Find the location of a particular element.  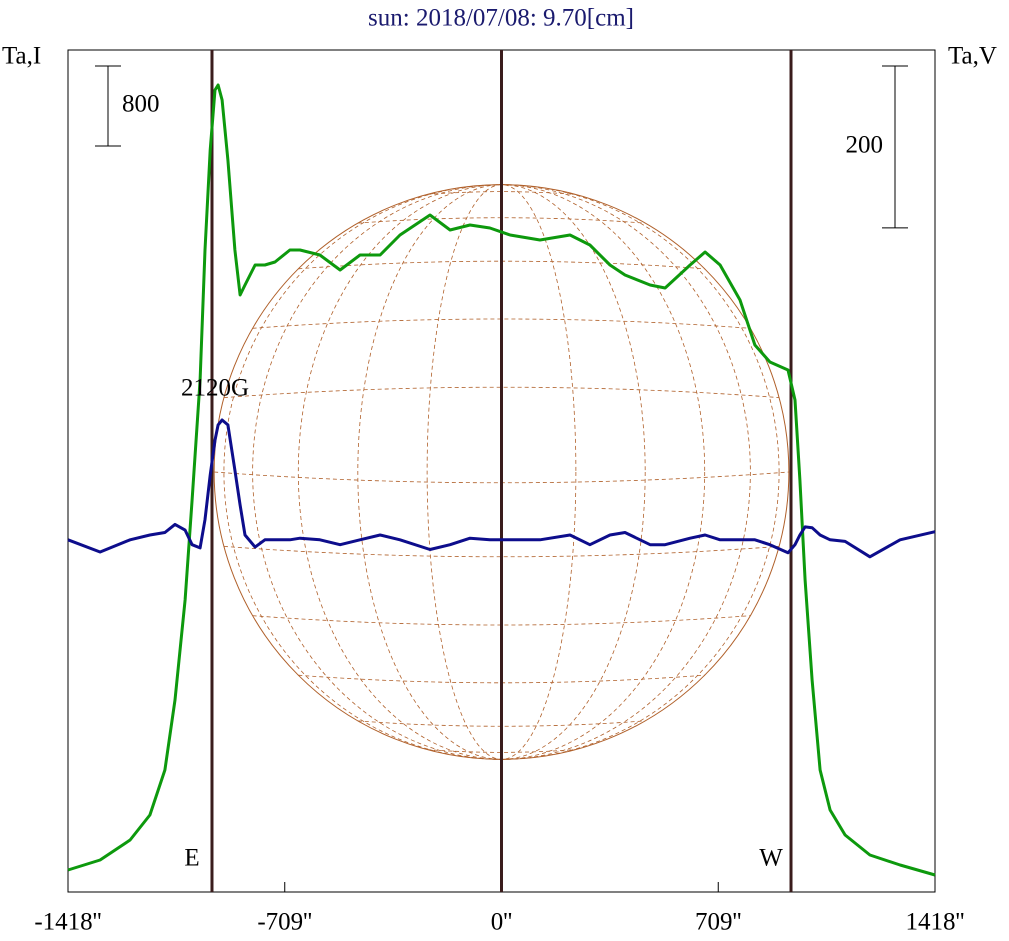

y2-axis-label: Ta,V is located at coordinates (972, 56).